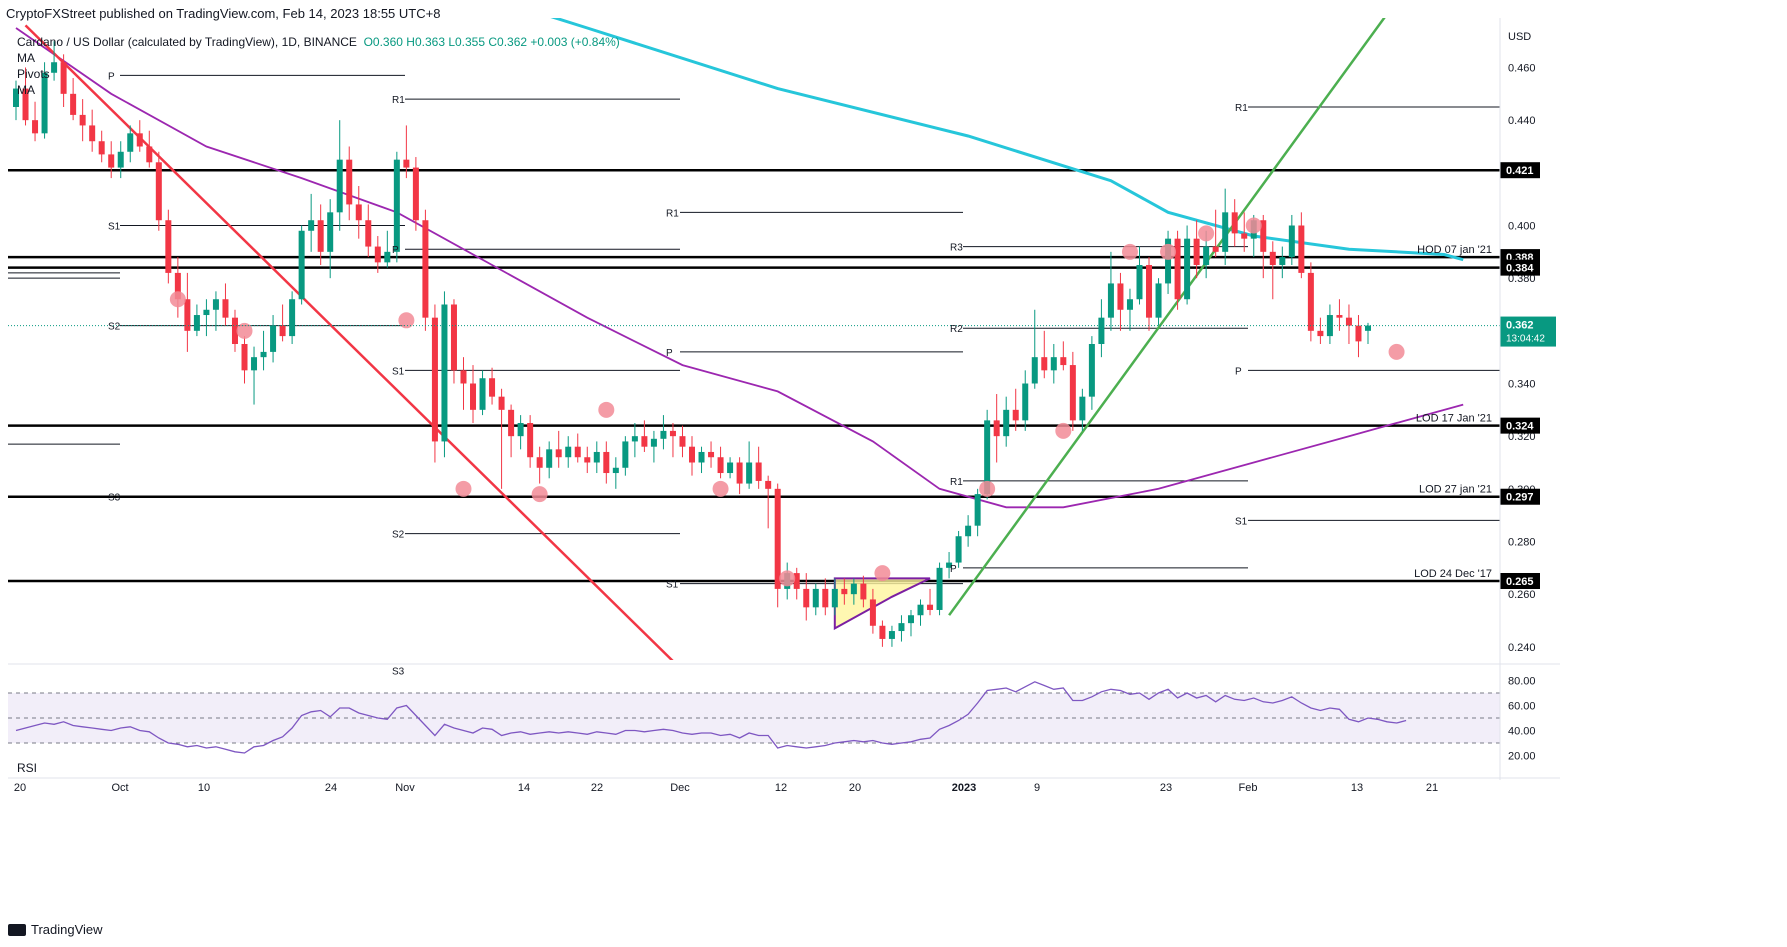 This screenshot has height=947, width=1787. I want to click on x-tick-label: 12, so click(781, 788).